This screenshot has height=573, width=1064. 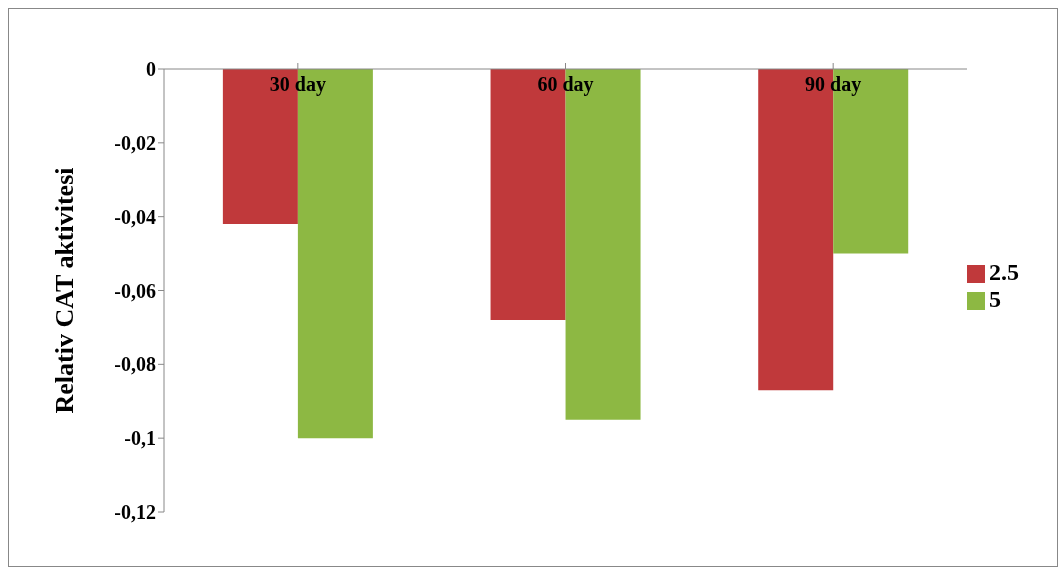 What do you see at coordinates (135, 512) in the screenshot?
I see `y-tick-label: -0,12` at bounding box center [135, 512].